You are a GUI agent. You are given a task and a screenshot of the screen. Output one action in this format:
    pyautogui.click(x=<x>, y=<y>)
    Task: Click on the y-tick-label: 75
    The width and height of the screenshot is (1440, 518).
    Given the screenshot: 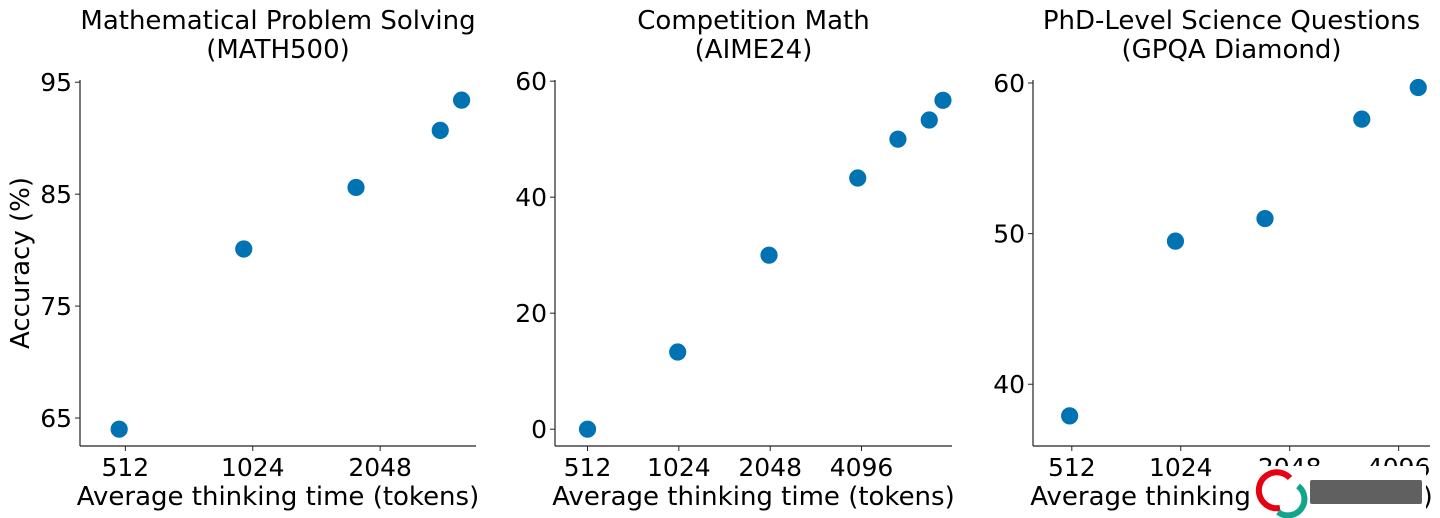 What is the action you would take?
    pyautogui.click(x=56, y=306)
    